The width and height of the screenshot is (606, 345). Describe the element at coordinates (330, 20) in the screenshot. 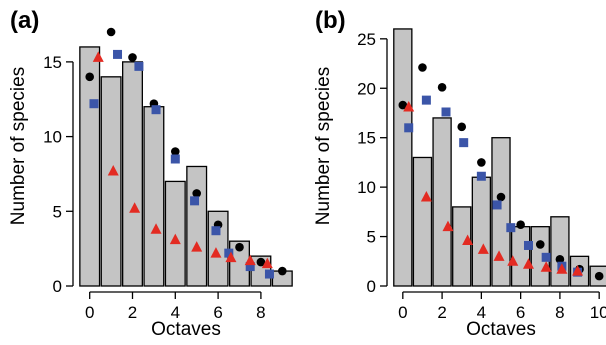

I see `panel-b-label: (b)` at that location.